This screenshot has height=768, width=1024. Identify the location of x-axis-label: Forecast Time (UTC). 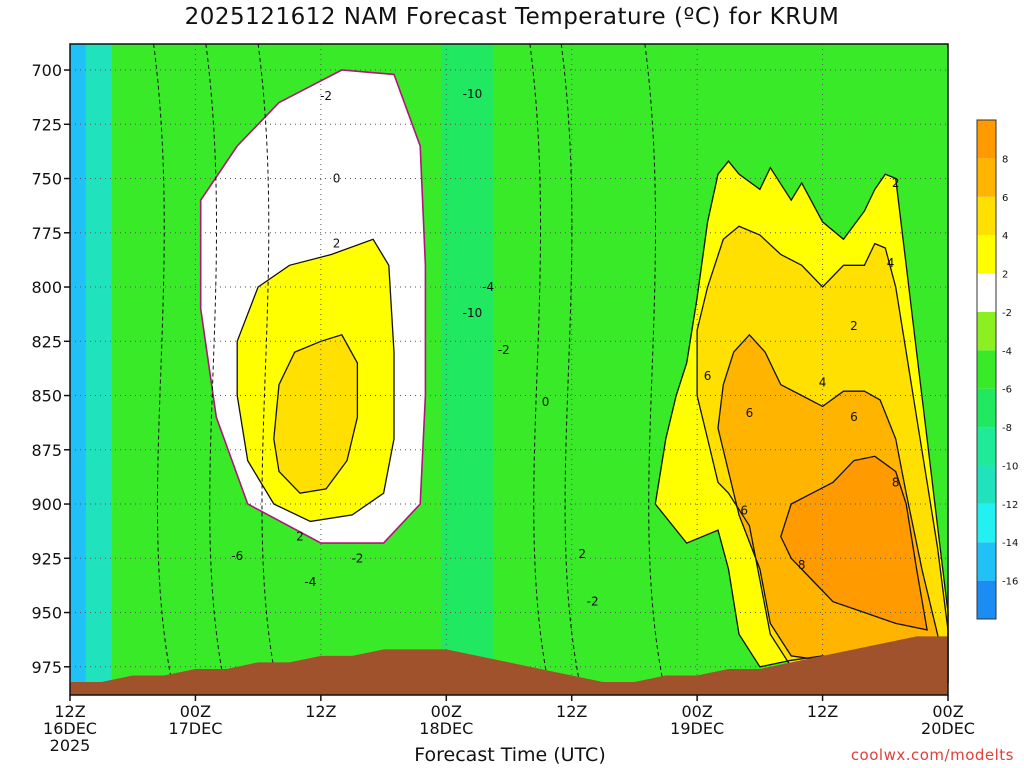
(510, 755).